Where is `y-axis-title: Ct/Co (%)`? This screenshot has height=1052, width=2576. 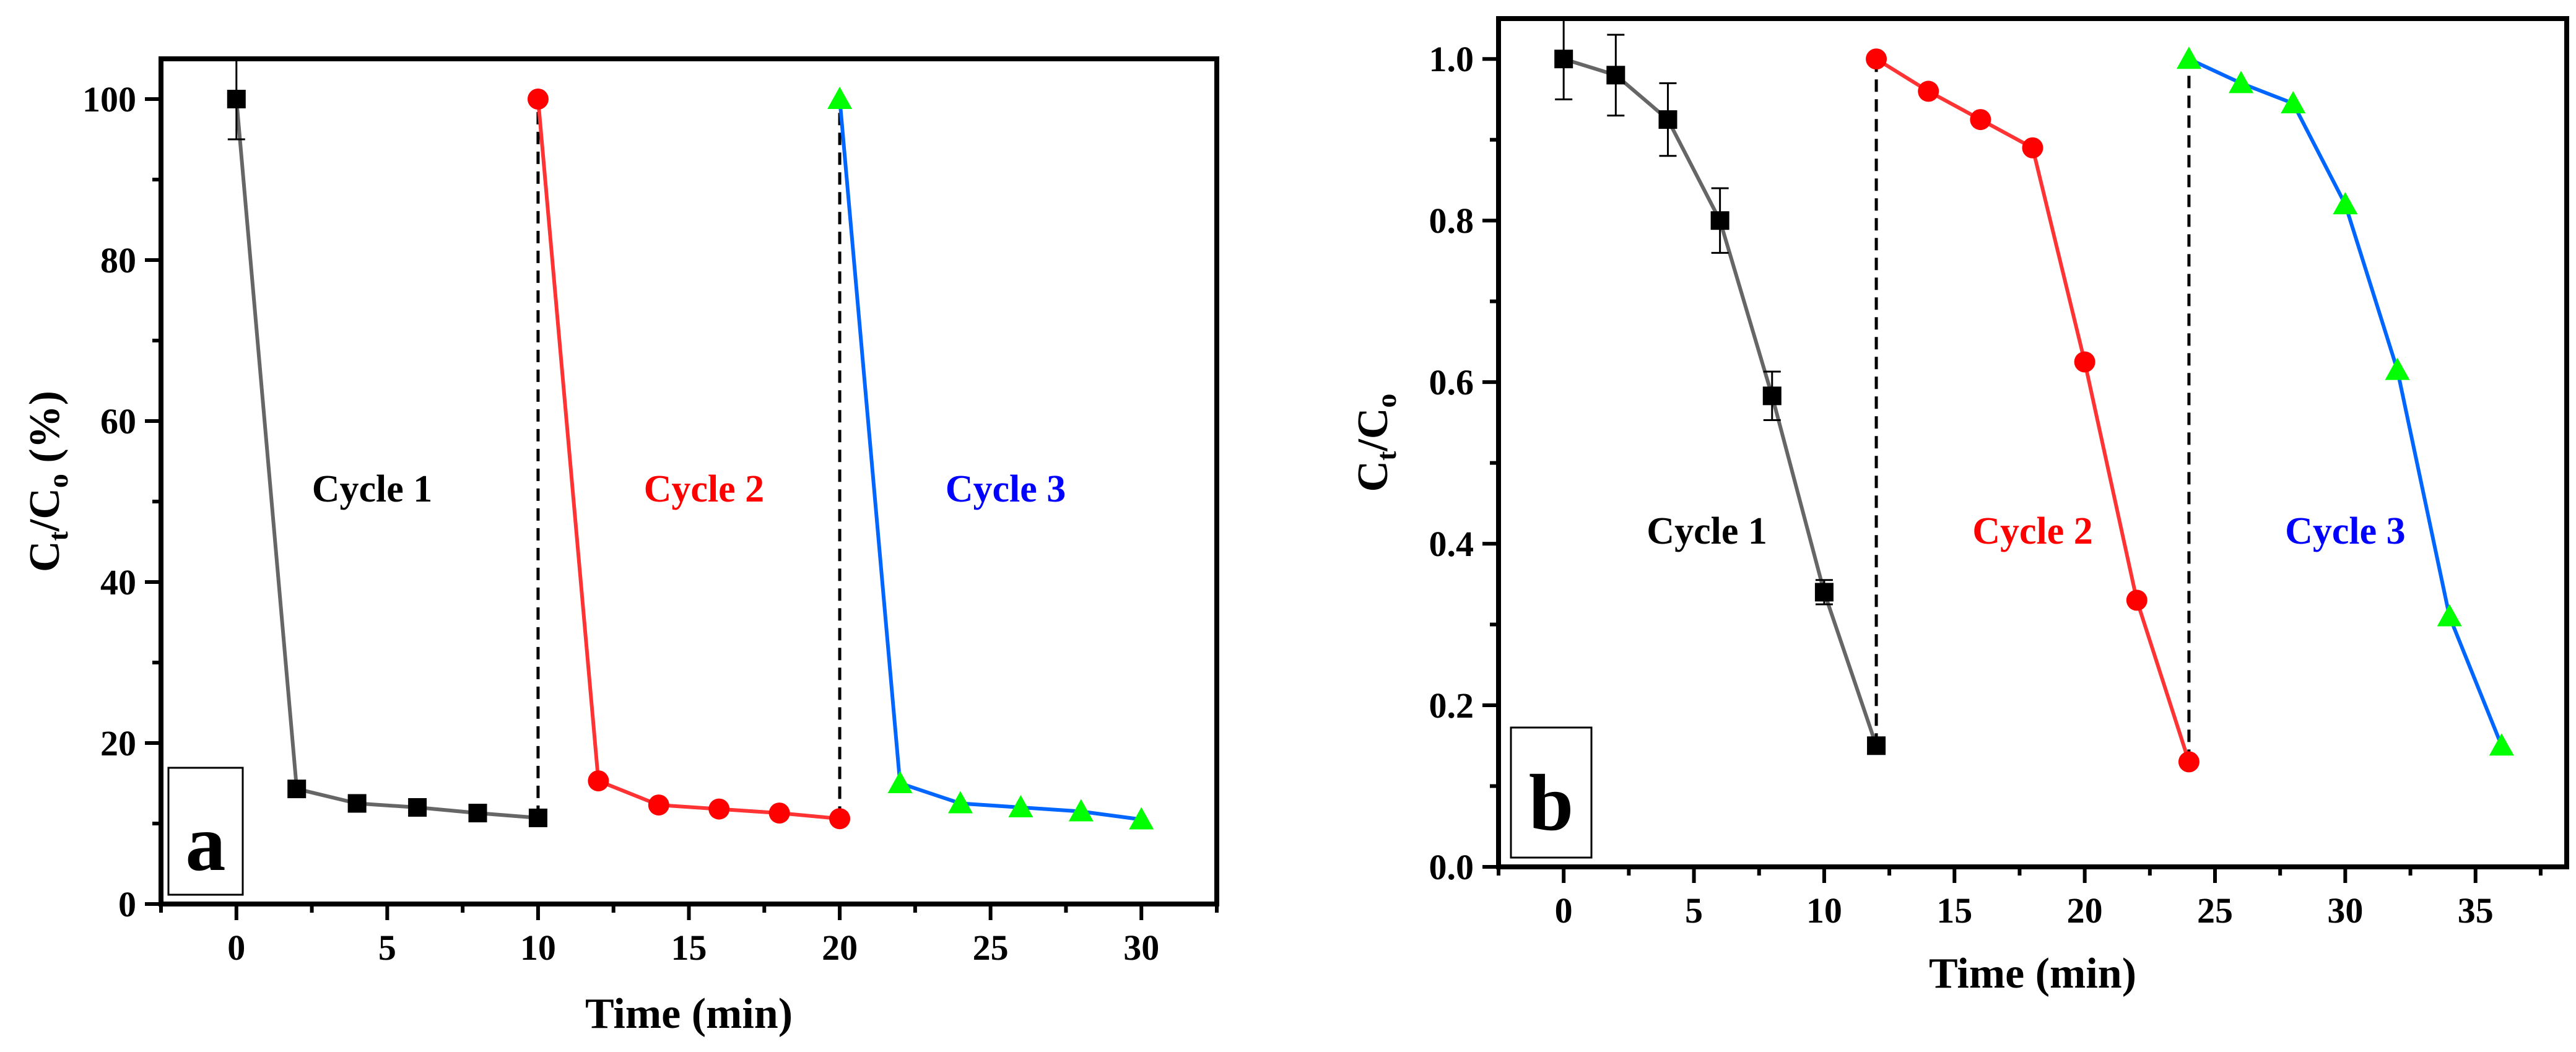
y-axis-title: Ct/Co (%) is located at coordinates (47, 481).